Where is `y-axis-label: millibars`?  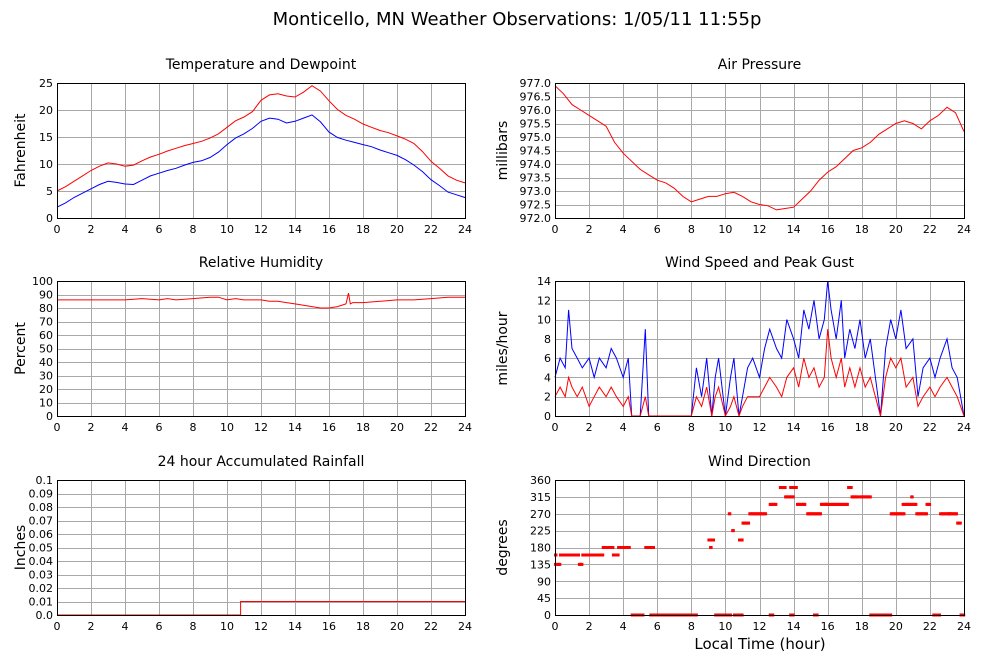
y-axis-label: millibars is located at coordinates (503, 151).